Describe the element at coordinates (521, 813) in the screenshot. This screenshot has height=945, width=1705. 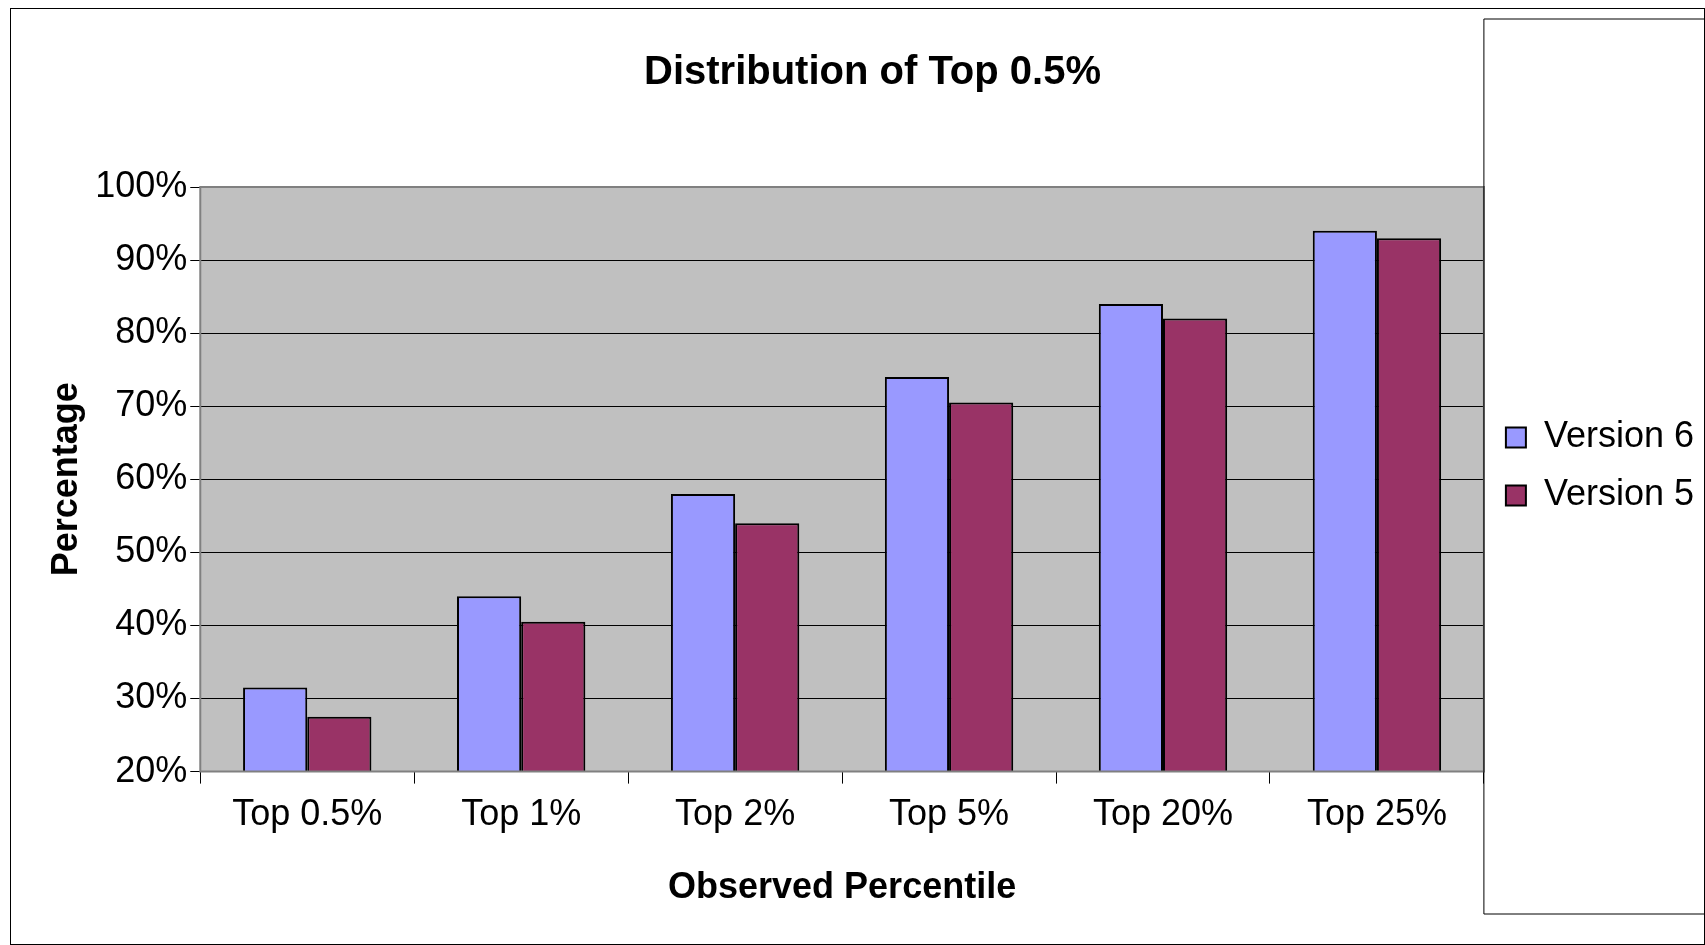
I see `x-tick-label: Top 1%` at that location.